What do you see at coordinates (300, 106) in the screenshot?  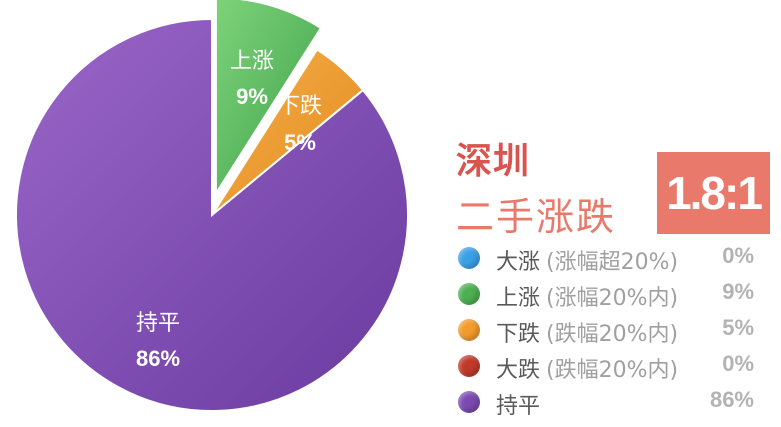 I see `slice-label-name: 下跌` at bounding box center [300, 106].